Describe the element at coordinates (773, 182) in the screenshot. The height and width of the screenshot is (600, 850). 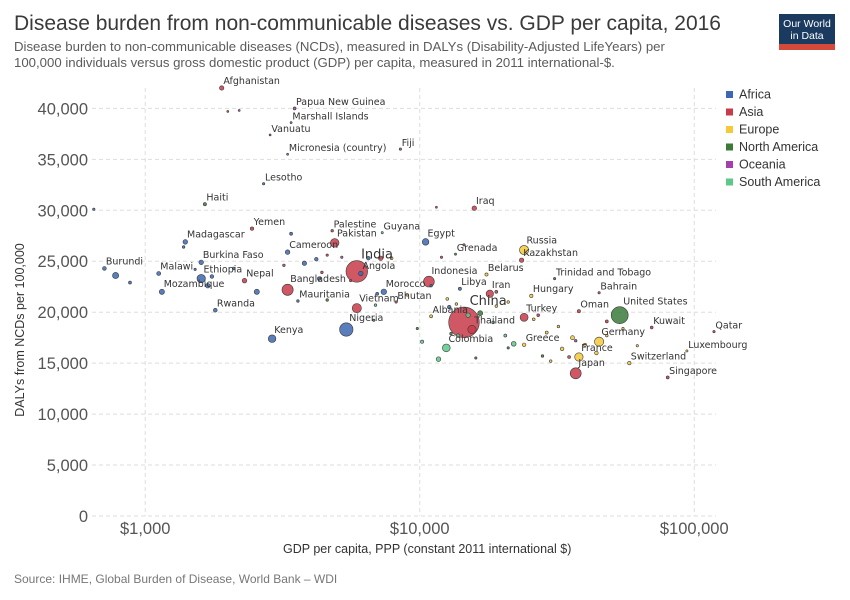
I see `legend-item: South America` at that location.